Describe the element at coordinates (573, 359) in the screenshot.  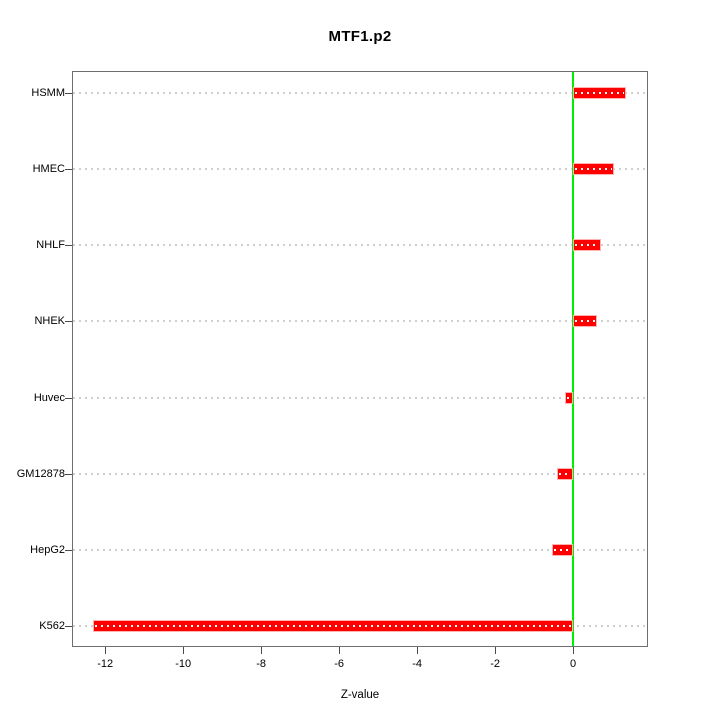
I see `zero-reference-line` at that location.